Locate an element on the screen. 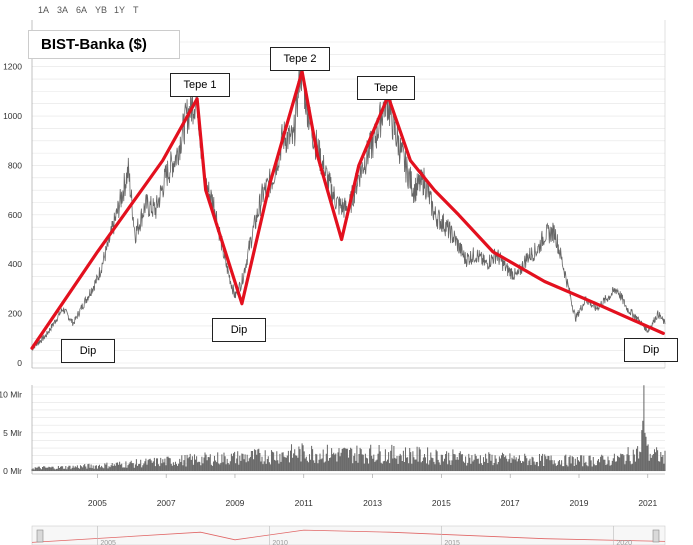 The image size is (693, 545). annotation-tepe-2: Tepe 2 is located at coordinates (300, 59).